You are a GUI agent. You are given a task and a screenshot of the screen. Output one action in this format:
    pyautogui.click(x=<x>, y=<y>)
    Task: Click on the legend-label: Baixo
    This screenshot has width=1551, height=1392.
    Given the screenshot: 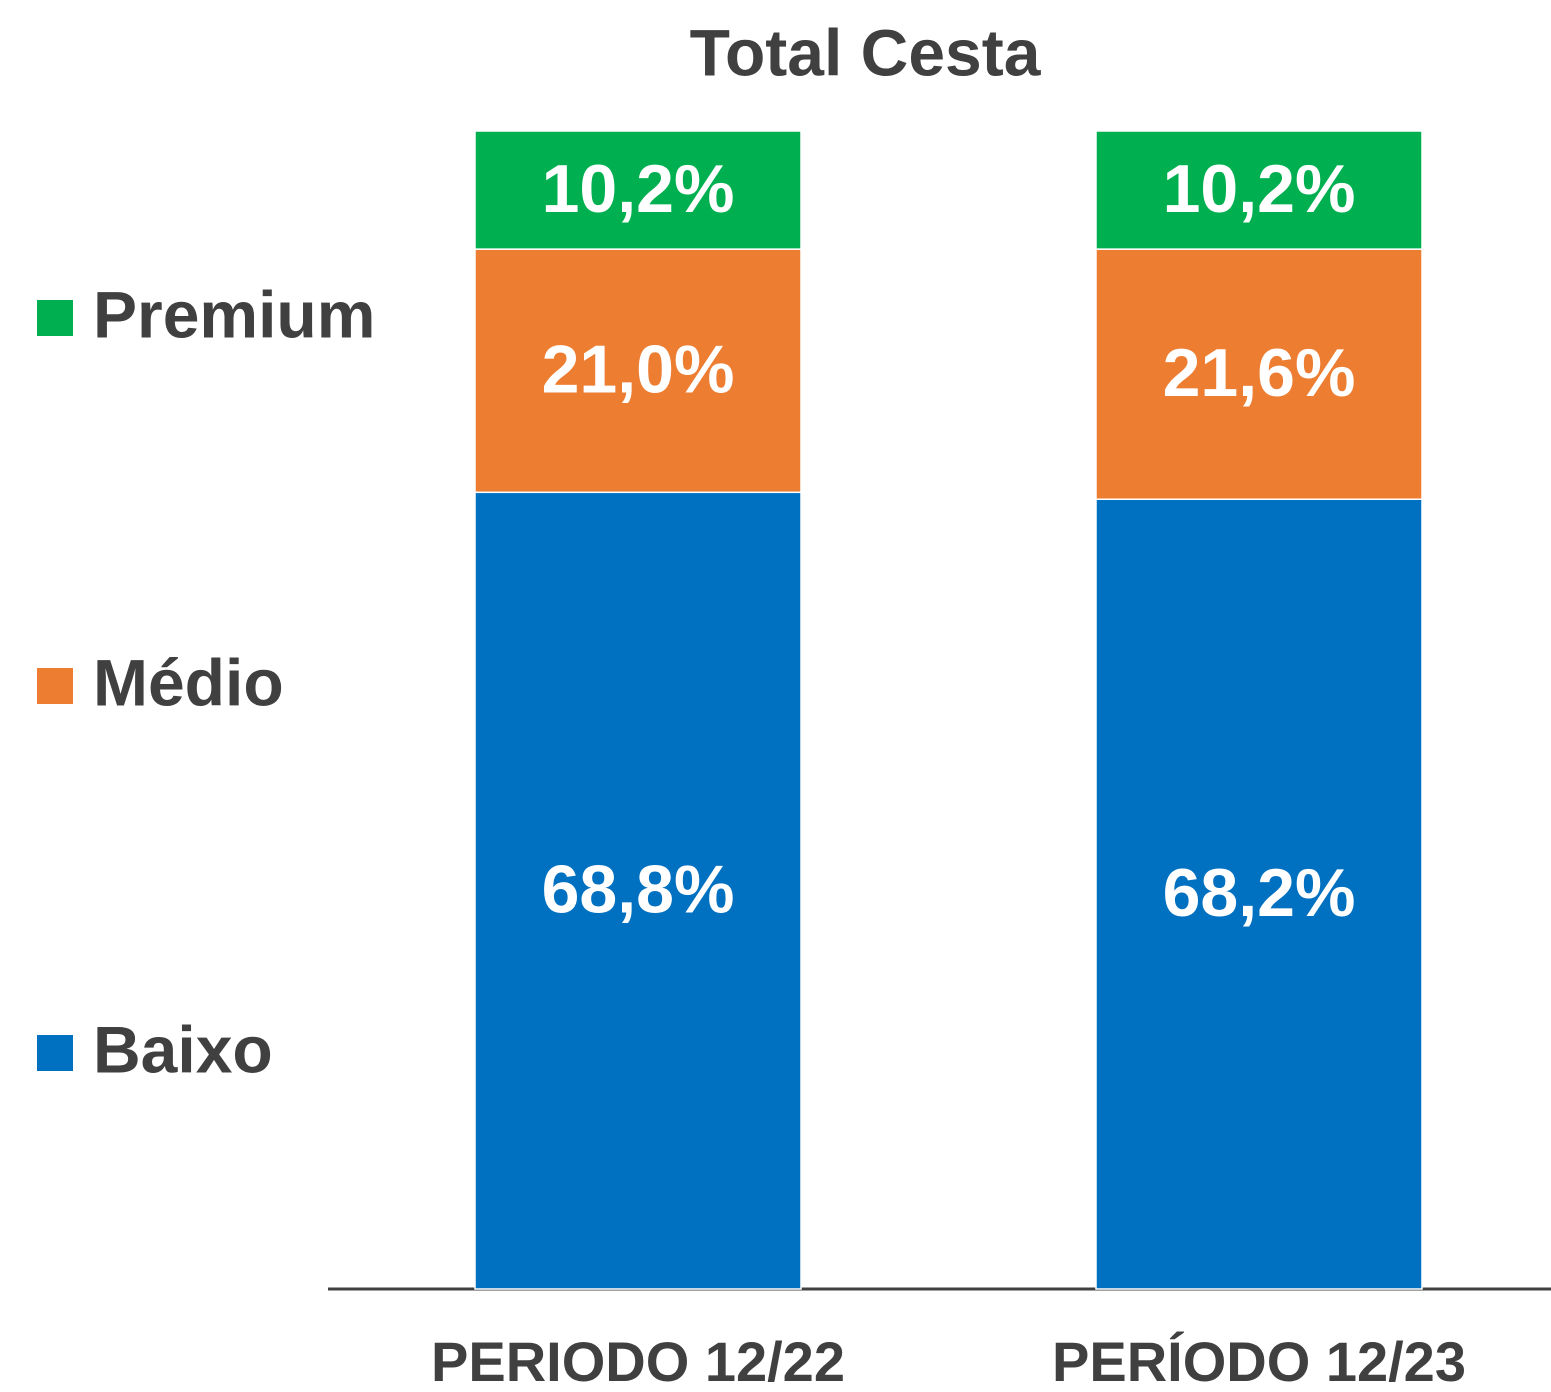 What is the action you would take?
    pyautogui.click(x=183, y=1049)
    